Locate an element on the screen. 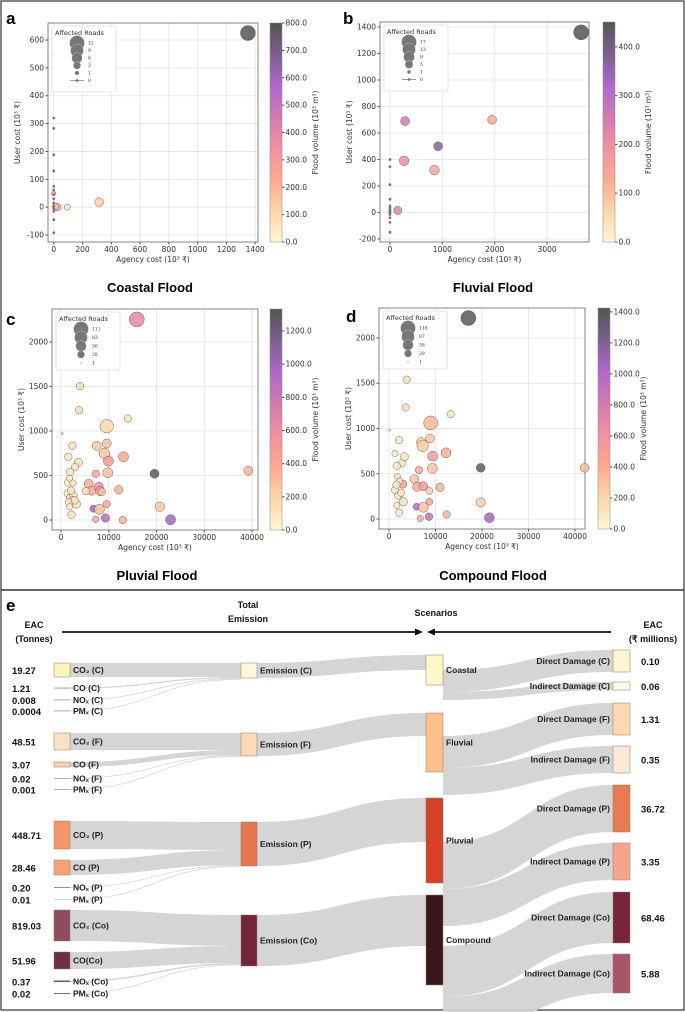  node-label: Emission (C) is located at coordinates (286, 671).